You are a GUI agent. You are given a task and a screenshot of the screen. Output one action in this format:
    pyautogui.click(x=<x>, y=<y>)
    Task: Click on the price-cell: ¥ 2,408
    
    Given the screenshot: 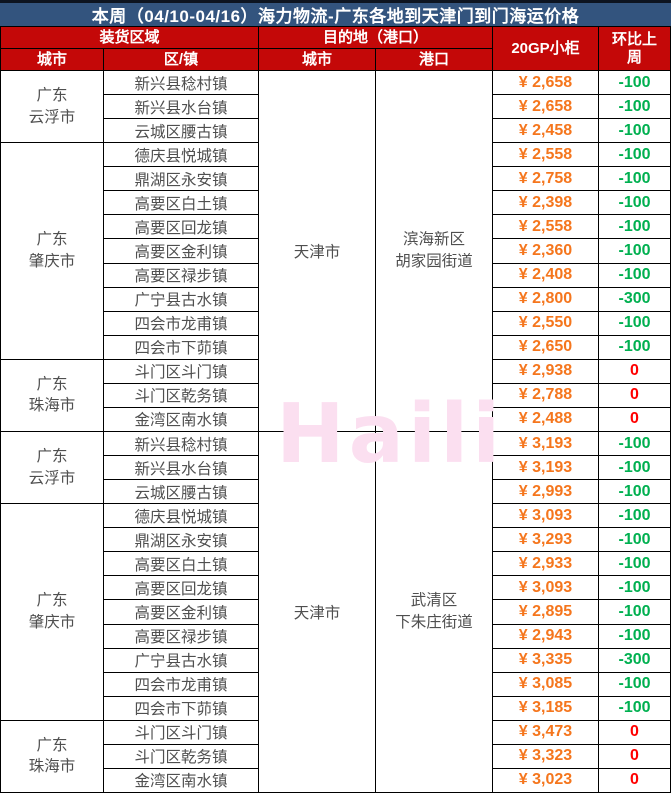 What is the action you would take?
    pyautogui.click(x=545, y=275)
    